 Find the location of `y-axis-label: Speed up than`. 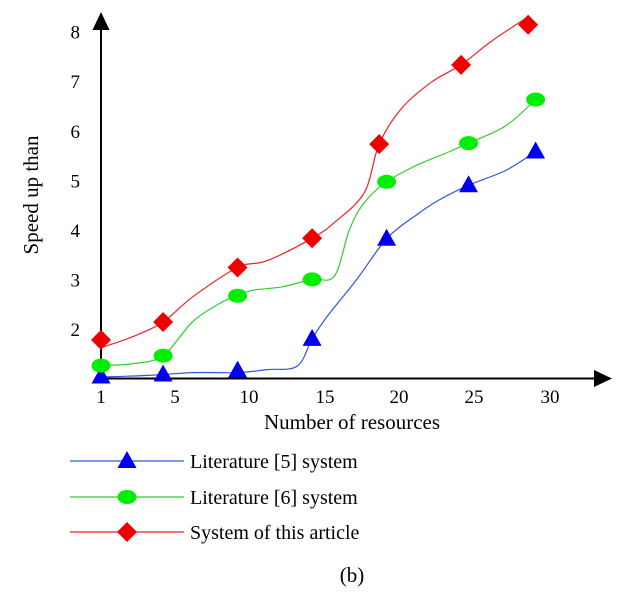

y-axis-label: Speed up than is located at coordinates (31, 194).